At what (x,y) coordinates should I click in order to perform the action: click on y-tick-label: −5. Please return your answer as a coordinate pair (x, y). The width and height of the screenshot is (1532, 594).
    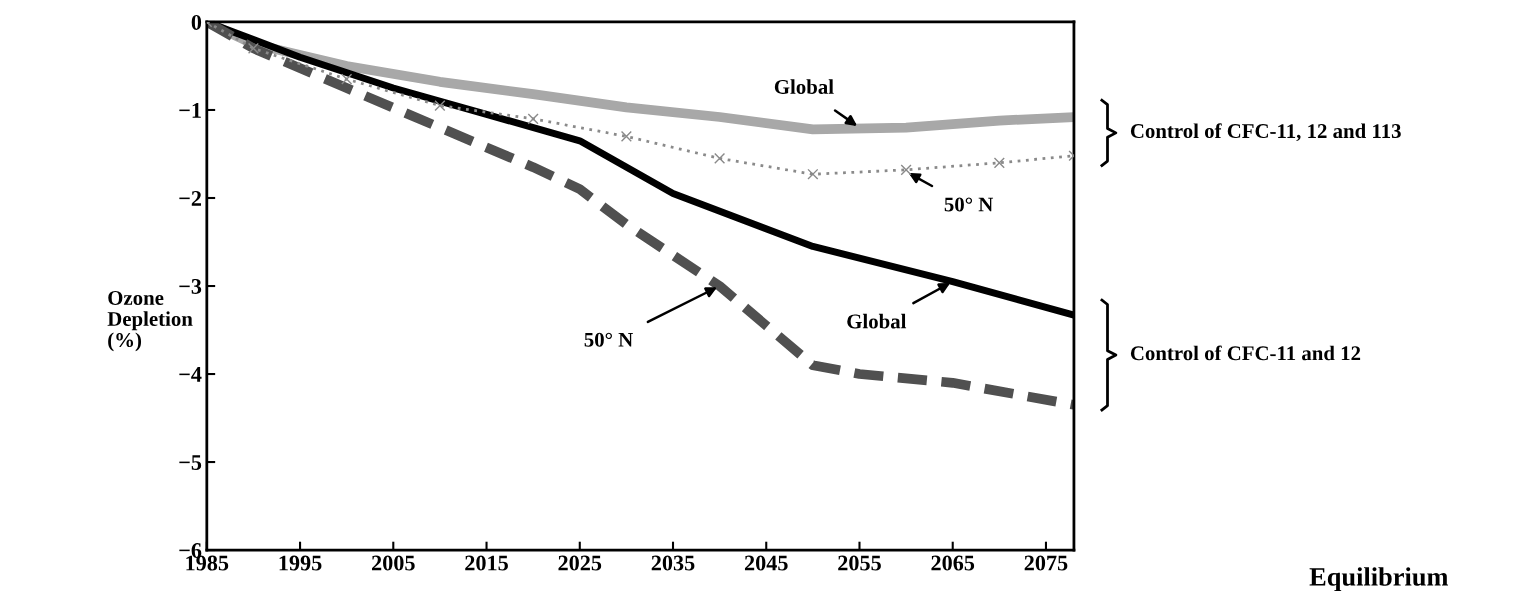
    Looking at the image, I should click on (190, 462).